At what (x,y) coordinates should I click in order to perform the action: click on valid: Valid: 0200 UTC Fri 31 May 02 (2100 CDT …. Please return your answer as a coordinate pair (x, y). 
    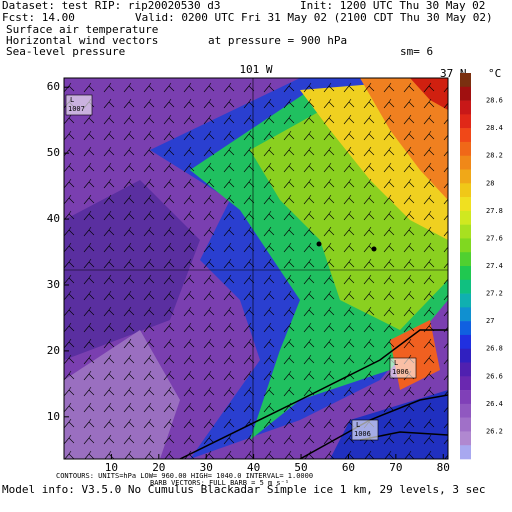
    Looking at the image, I should click on (314, 17).